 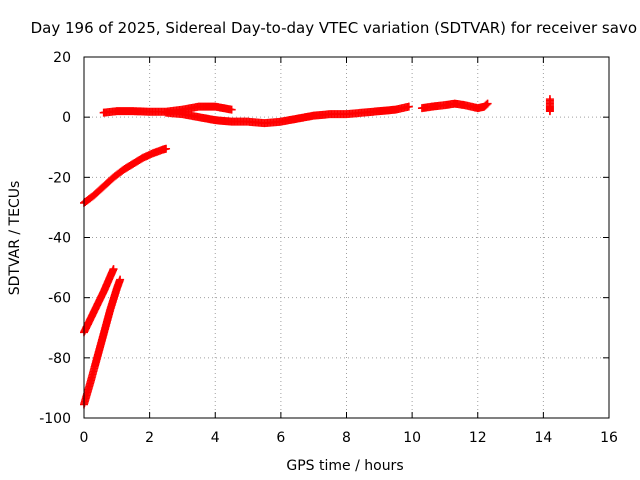 What do you see at coordinates (454, 106) in the screenshot?
I see `series-track-late` at bounding box center [454, 106].